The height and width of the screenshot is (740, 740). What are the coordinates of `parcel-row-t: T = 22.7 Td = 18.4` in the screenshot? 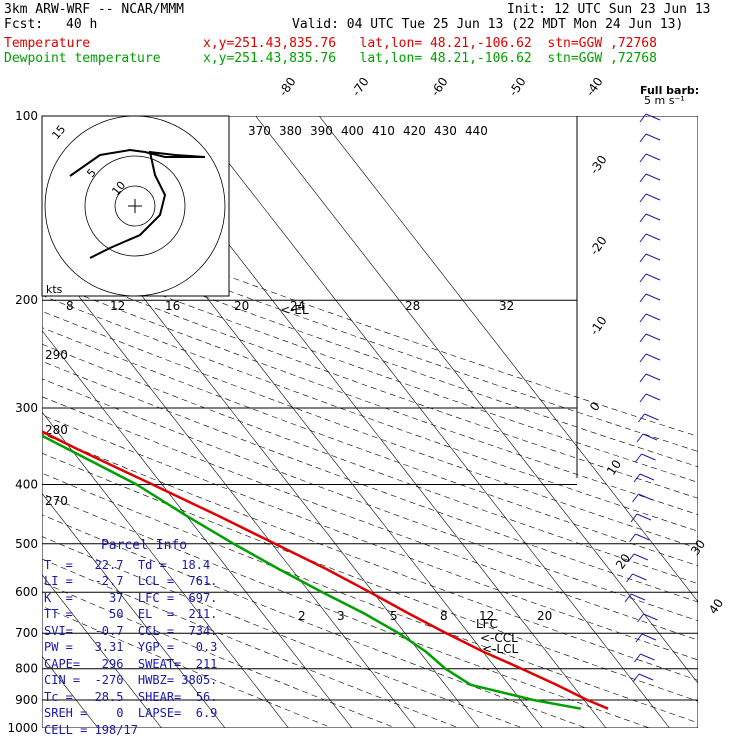 It's located at (127, 564).